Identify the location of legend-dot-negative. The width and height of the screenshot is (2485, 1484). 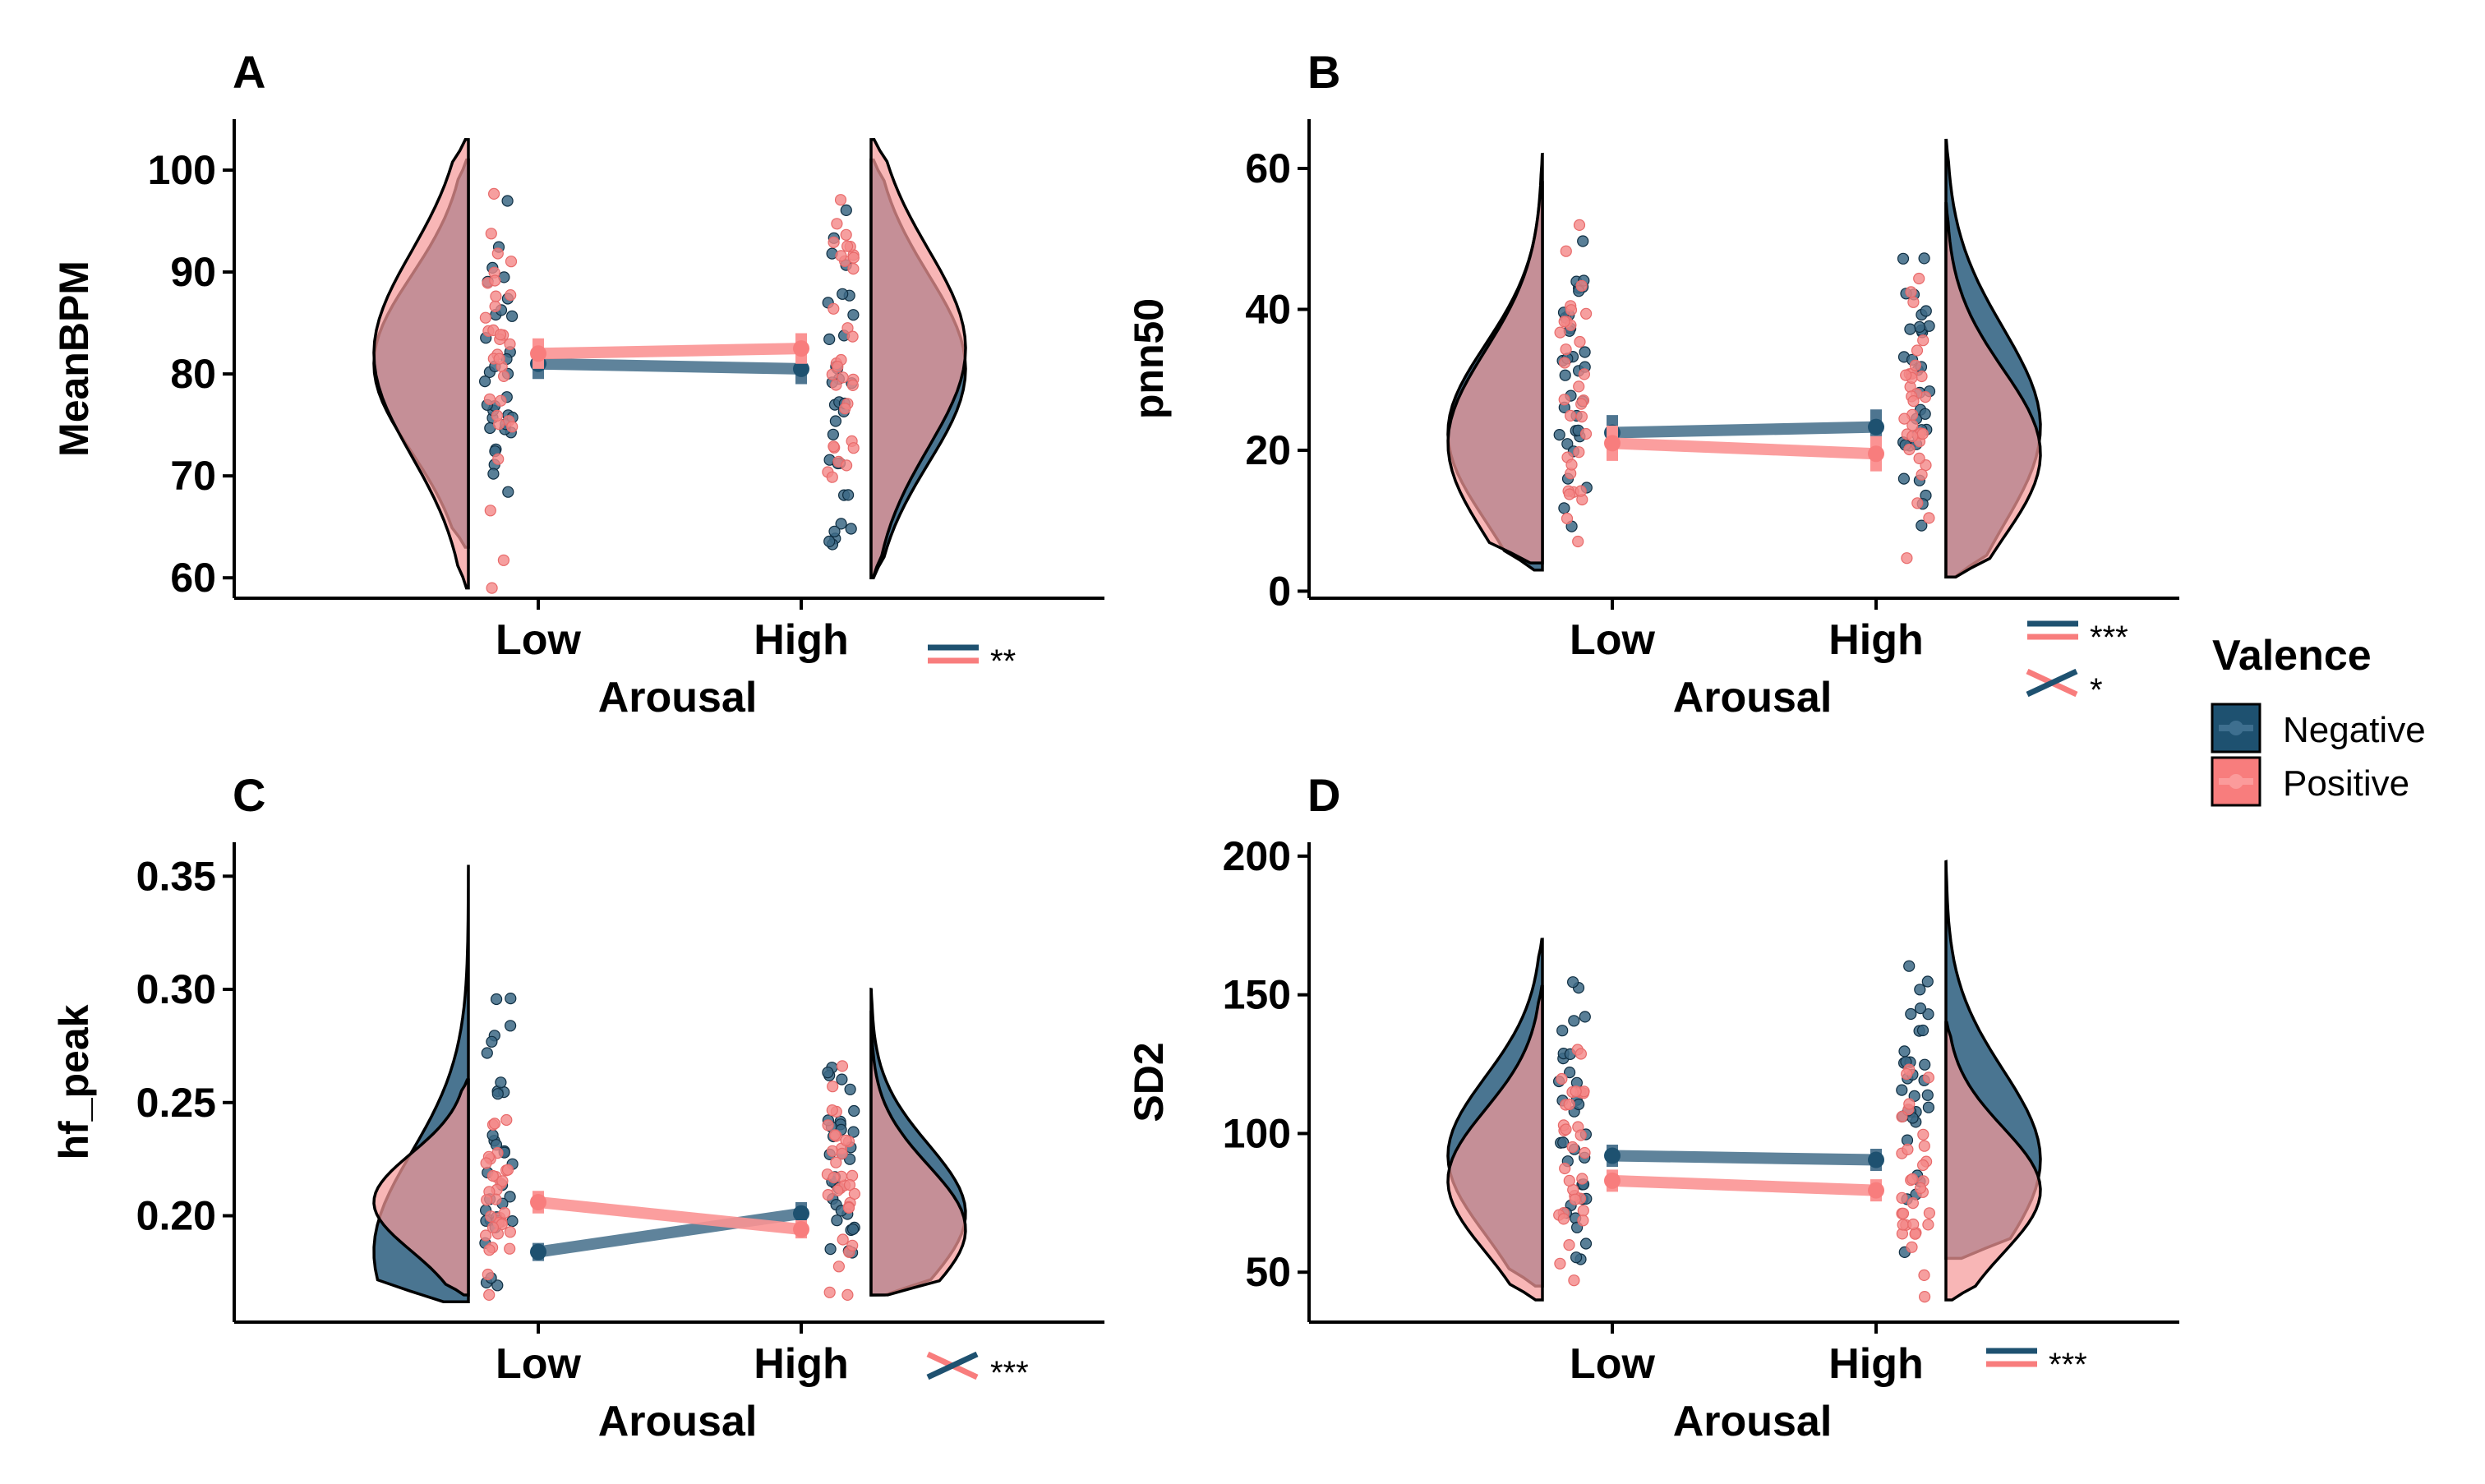
(2236, 728).